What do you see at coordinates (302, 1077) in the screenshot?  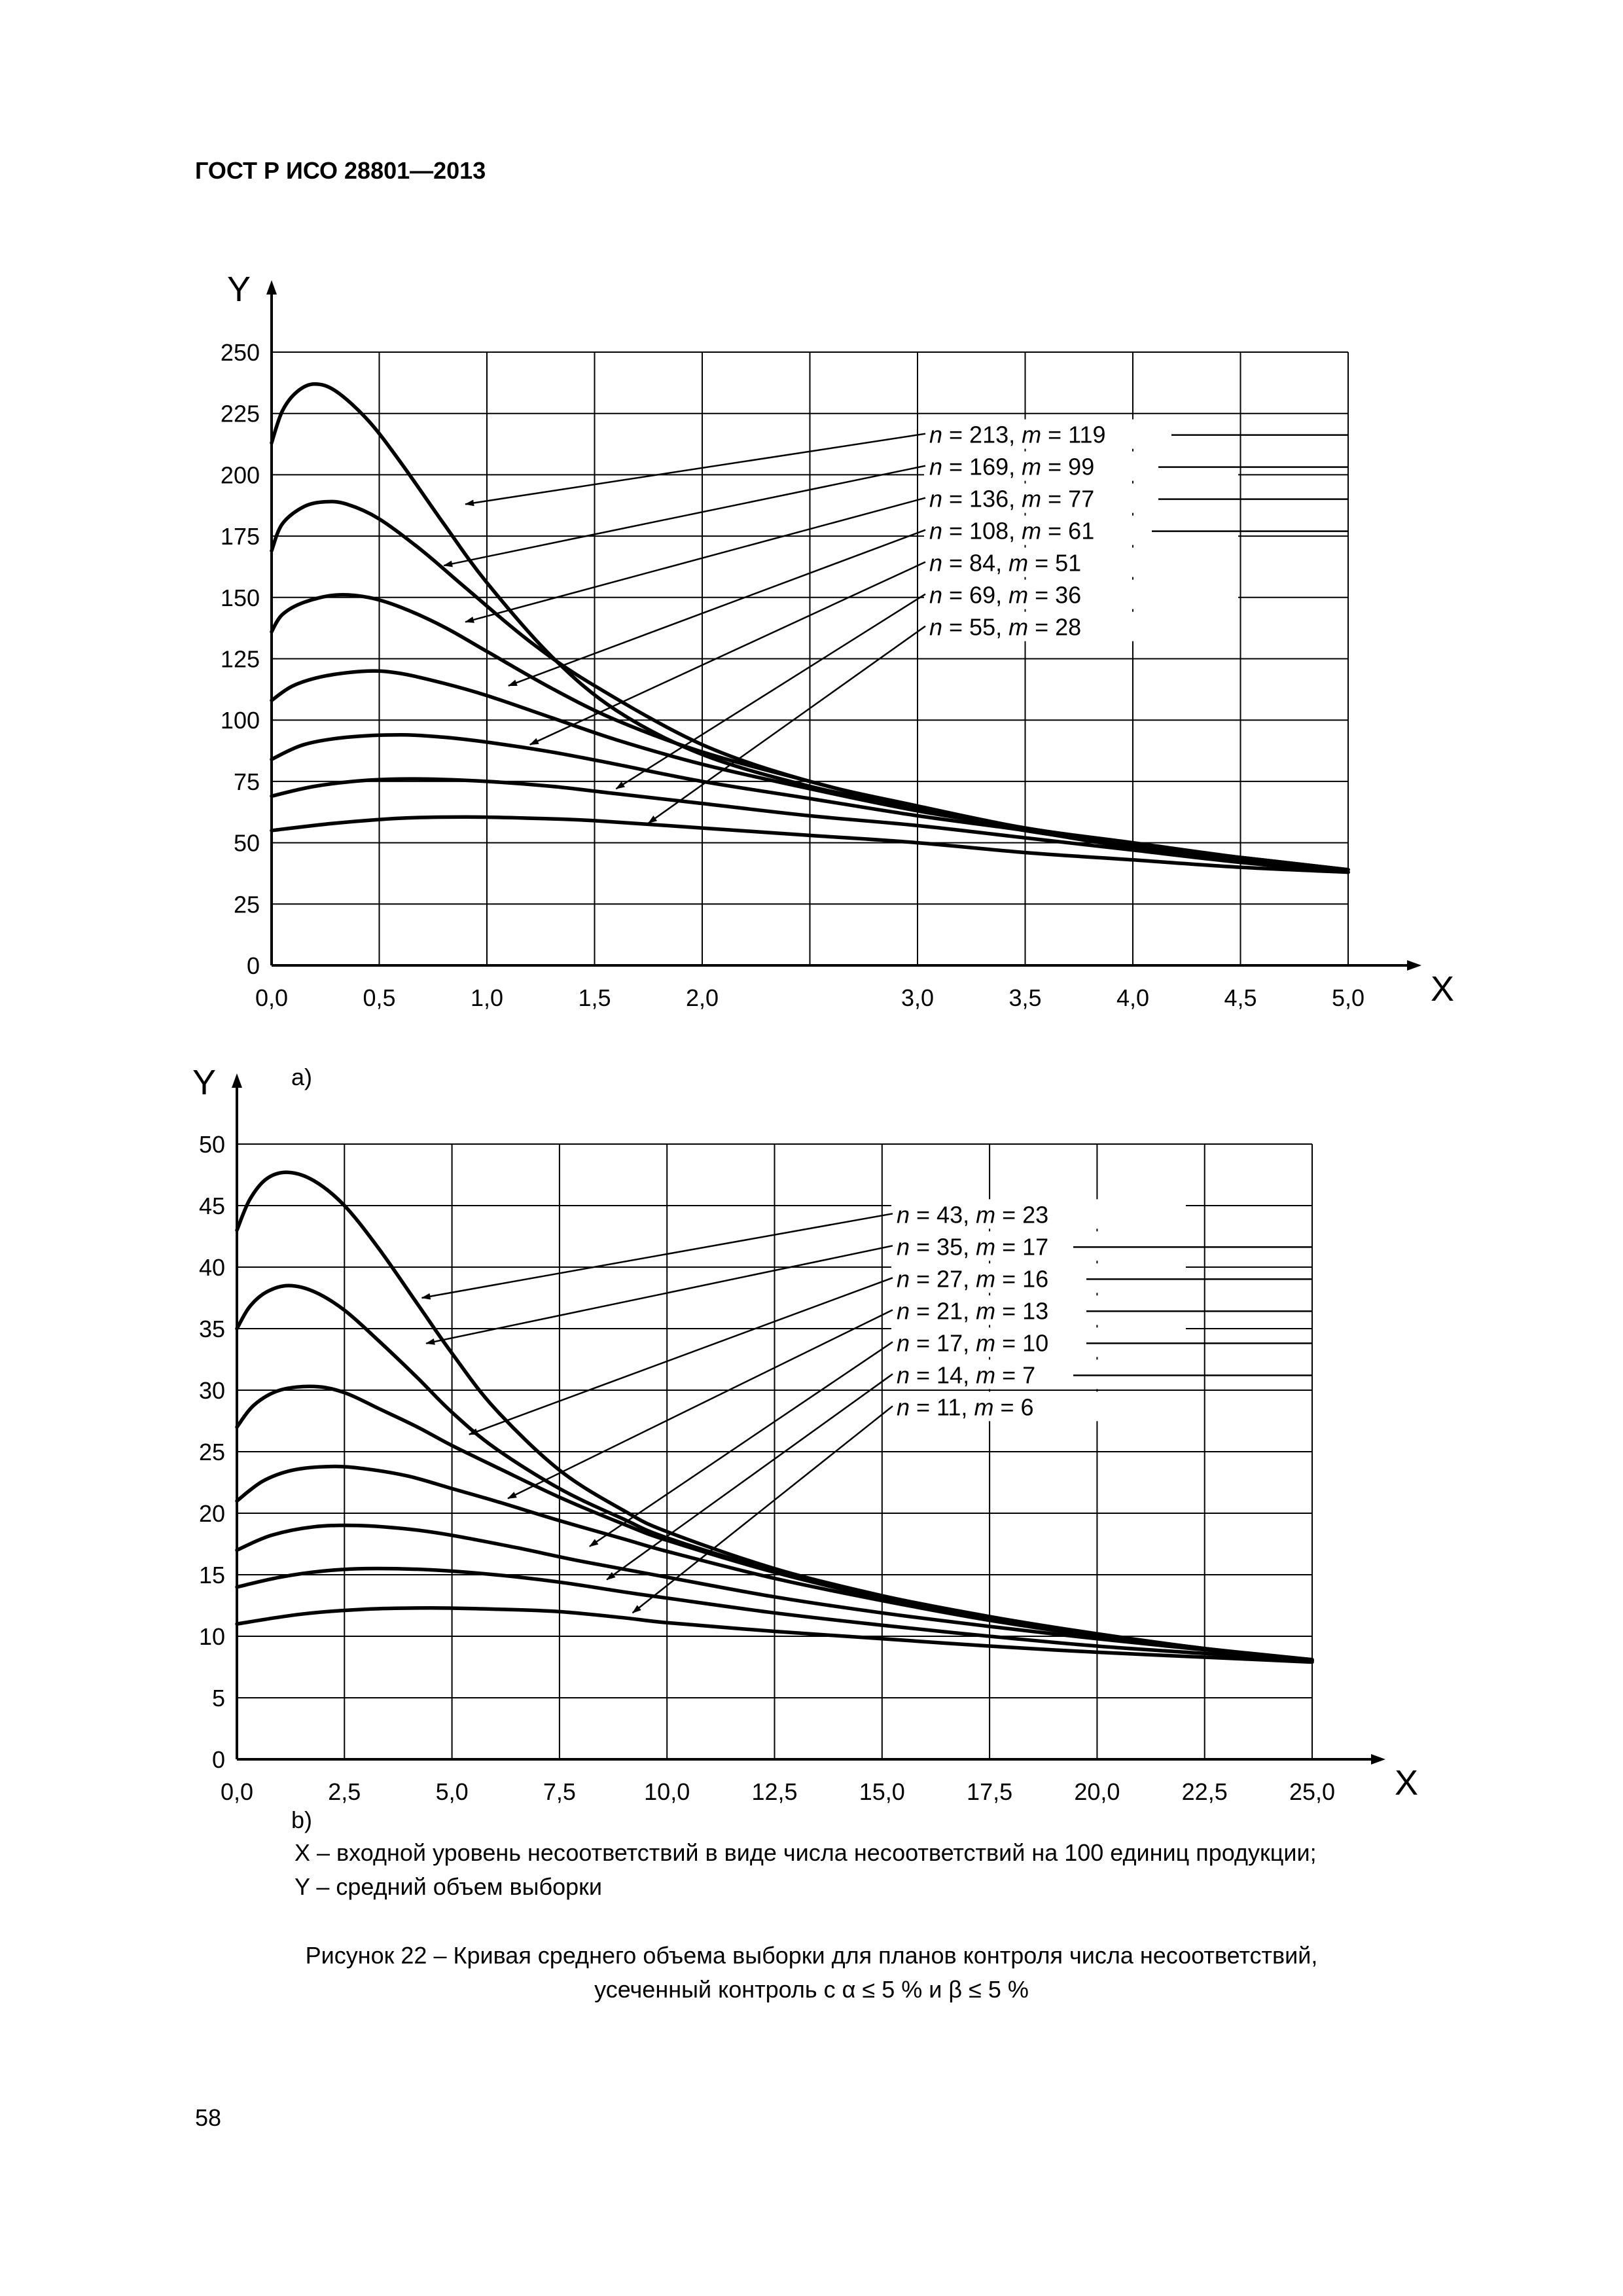 I see `panel-label-a: a)` at bounding box center [302, 1077].